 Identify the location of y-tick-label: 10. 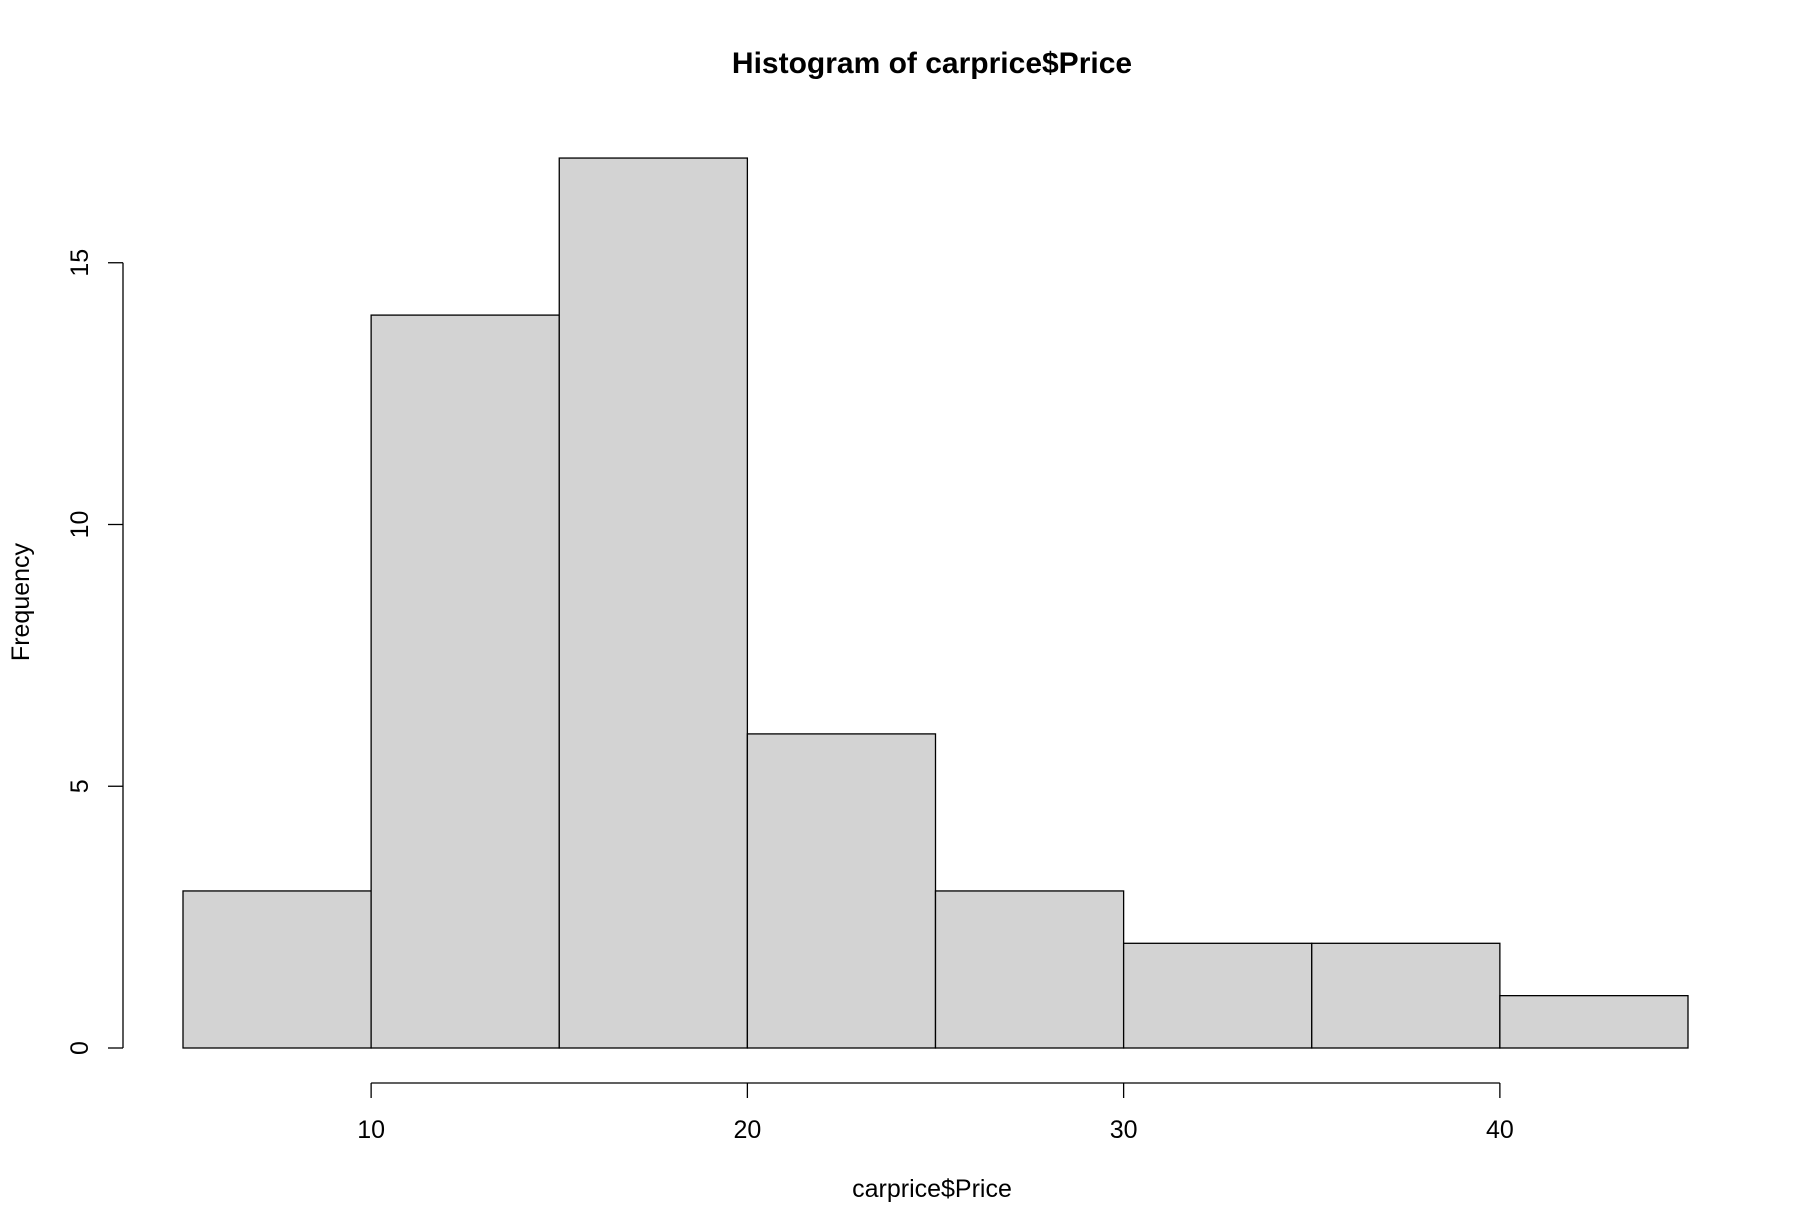
(80, 525).